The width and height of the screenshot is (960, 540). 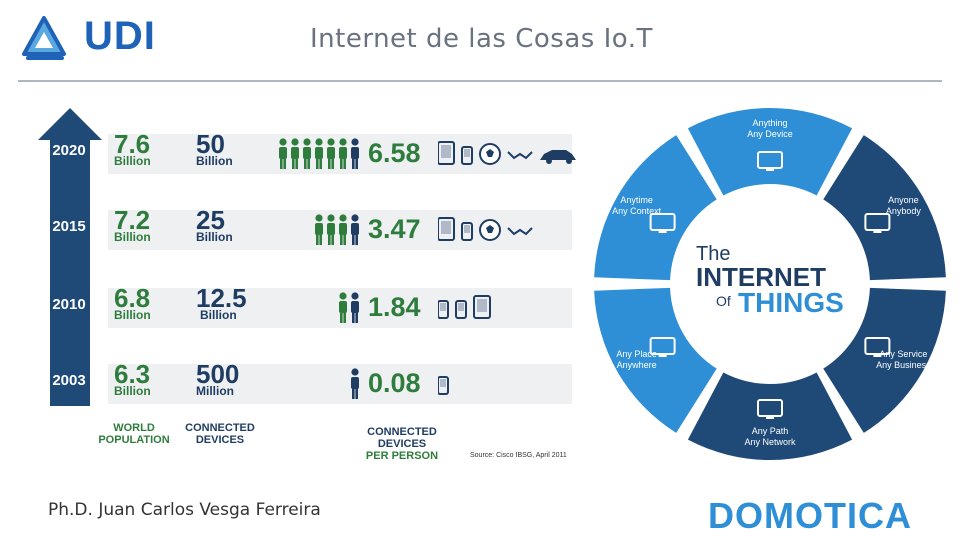 I want to click on wheel-center, so click(x=770, y=284).